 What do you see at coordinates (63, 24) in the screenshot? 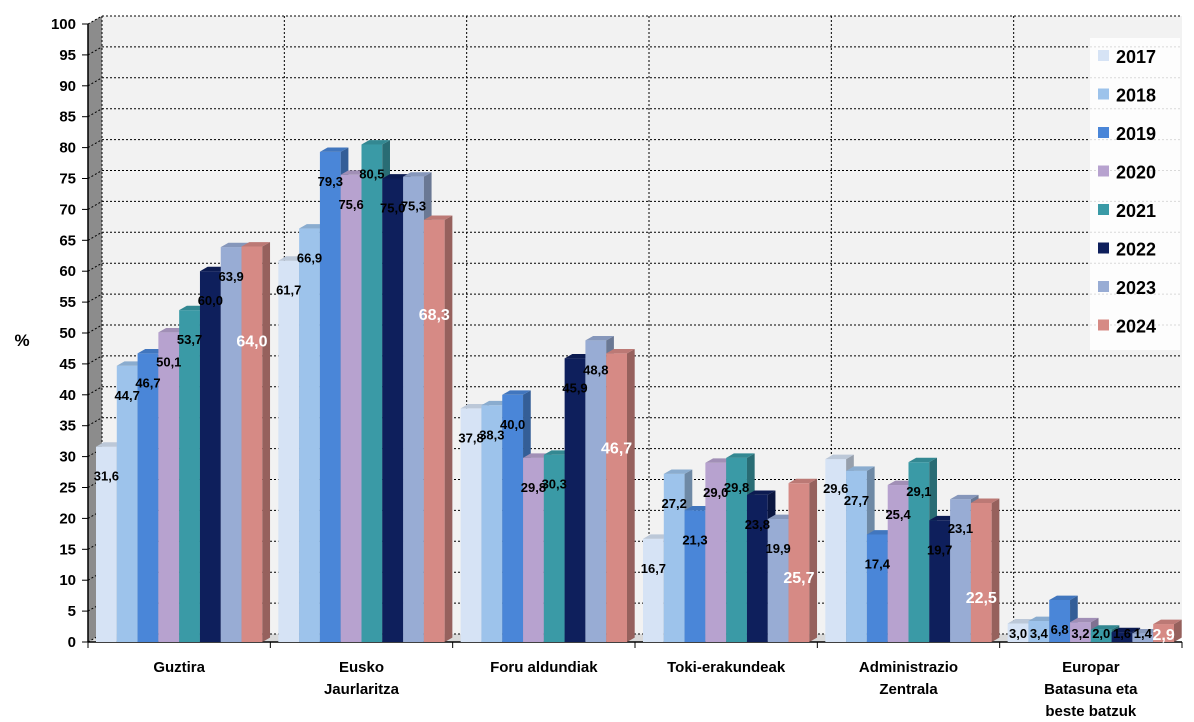
I see `y-tick-label: 100` at bounding box center [63, 24].